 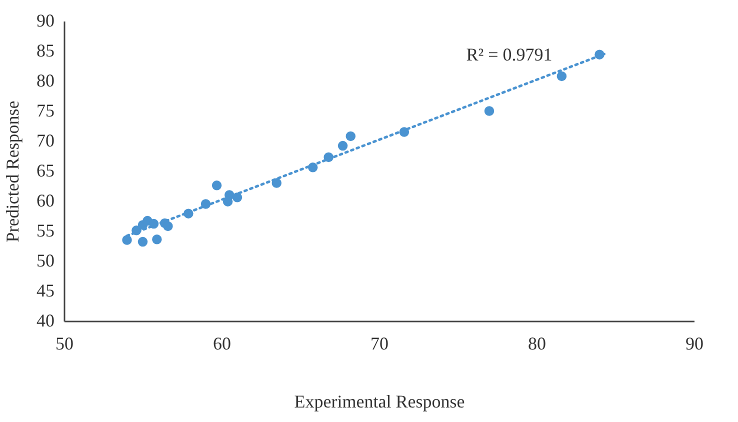 I want to click on x-tick-label: 70, so click(x=379, y=344).